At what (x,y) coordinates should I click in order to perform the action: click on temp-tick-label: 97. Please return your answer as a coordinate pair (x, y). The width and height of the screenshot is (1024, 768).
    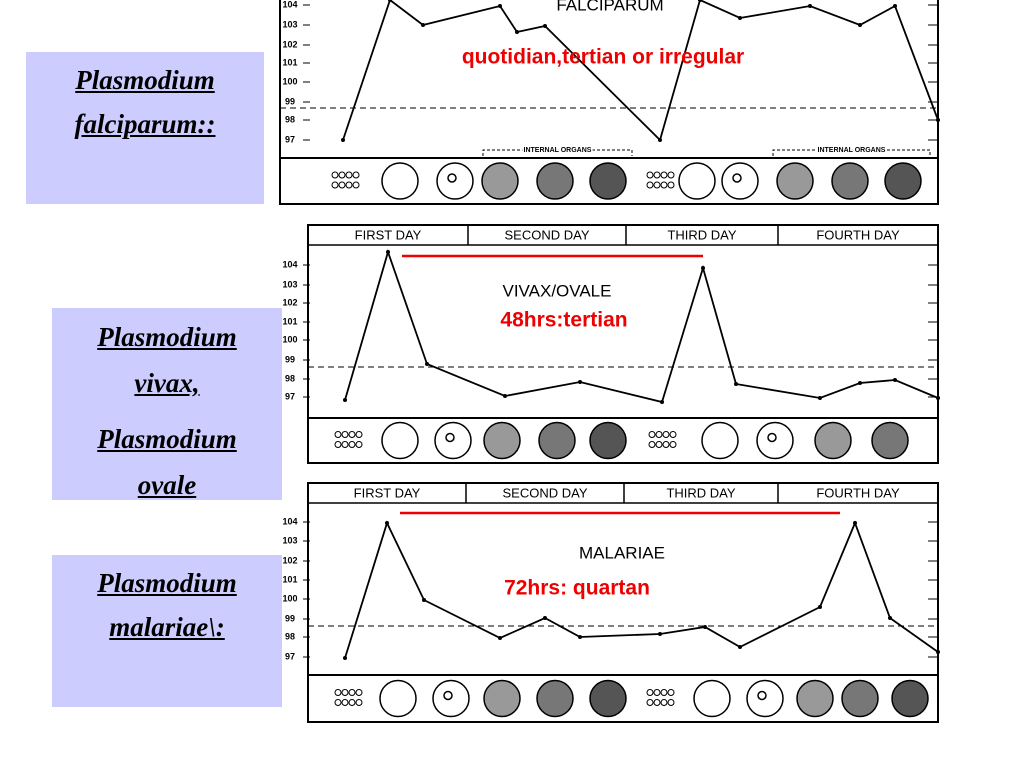
    Looking at the image, I should click on (290, 139).